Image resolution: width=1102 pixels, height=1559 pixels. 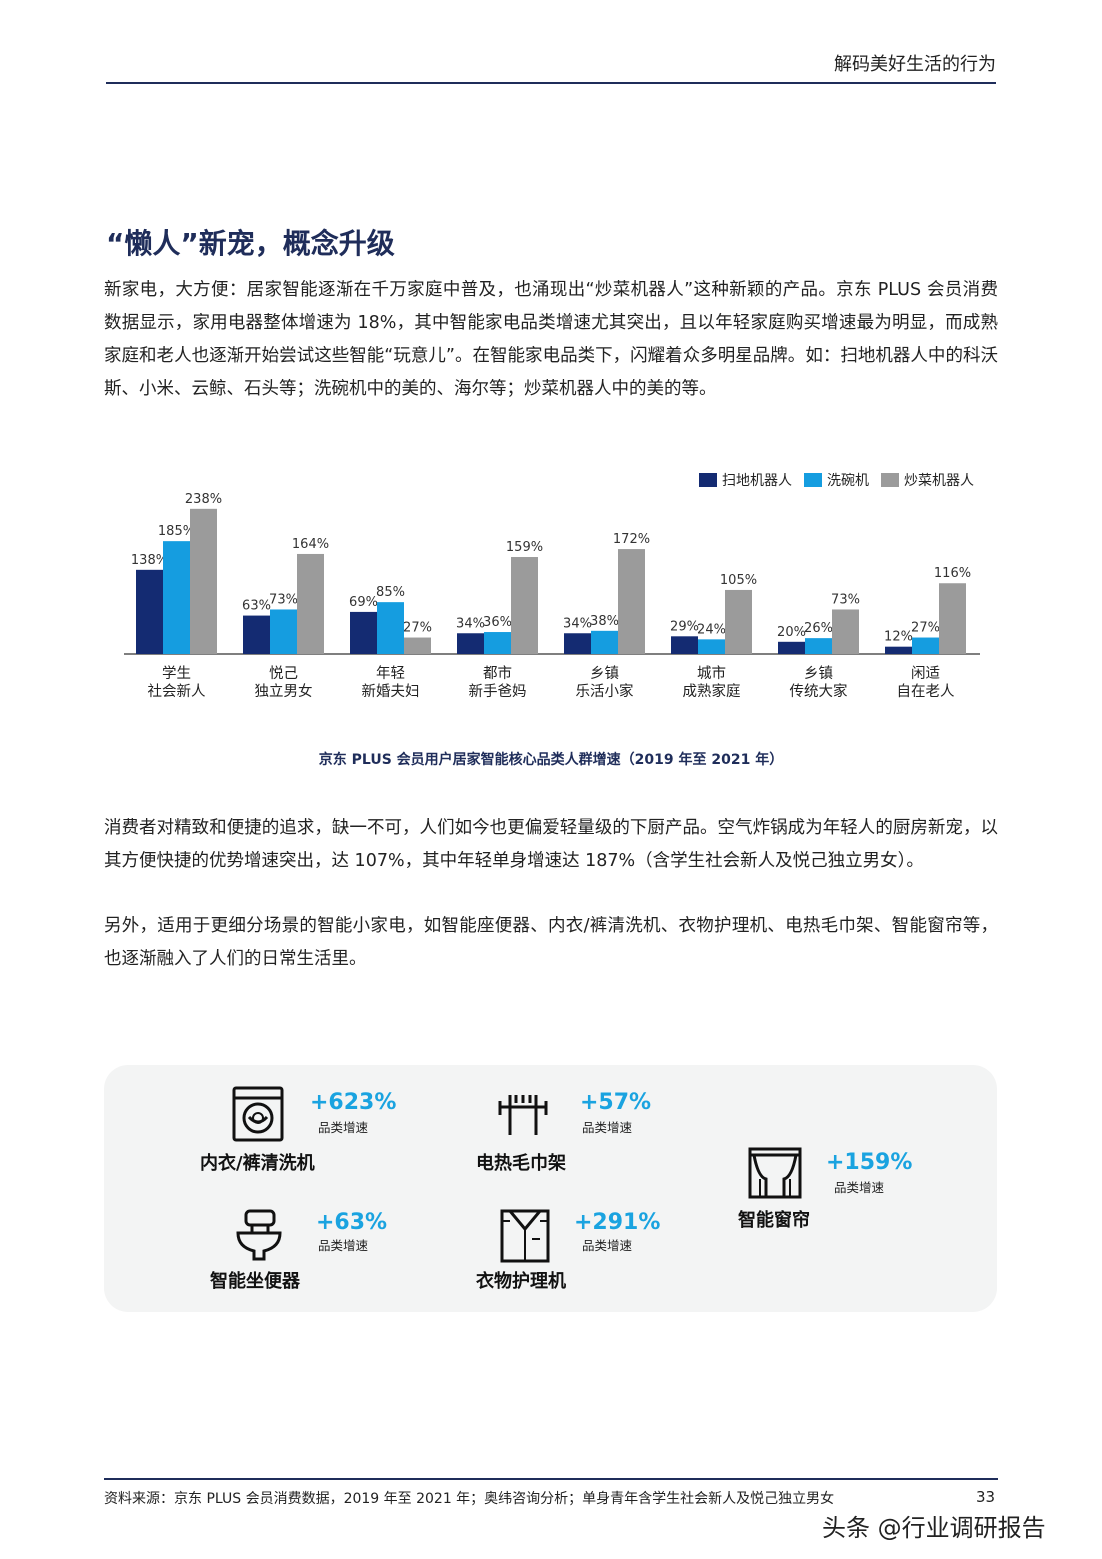 I want to click on category-label: 悦己, so click(x=283, y=673).